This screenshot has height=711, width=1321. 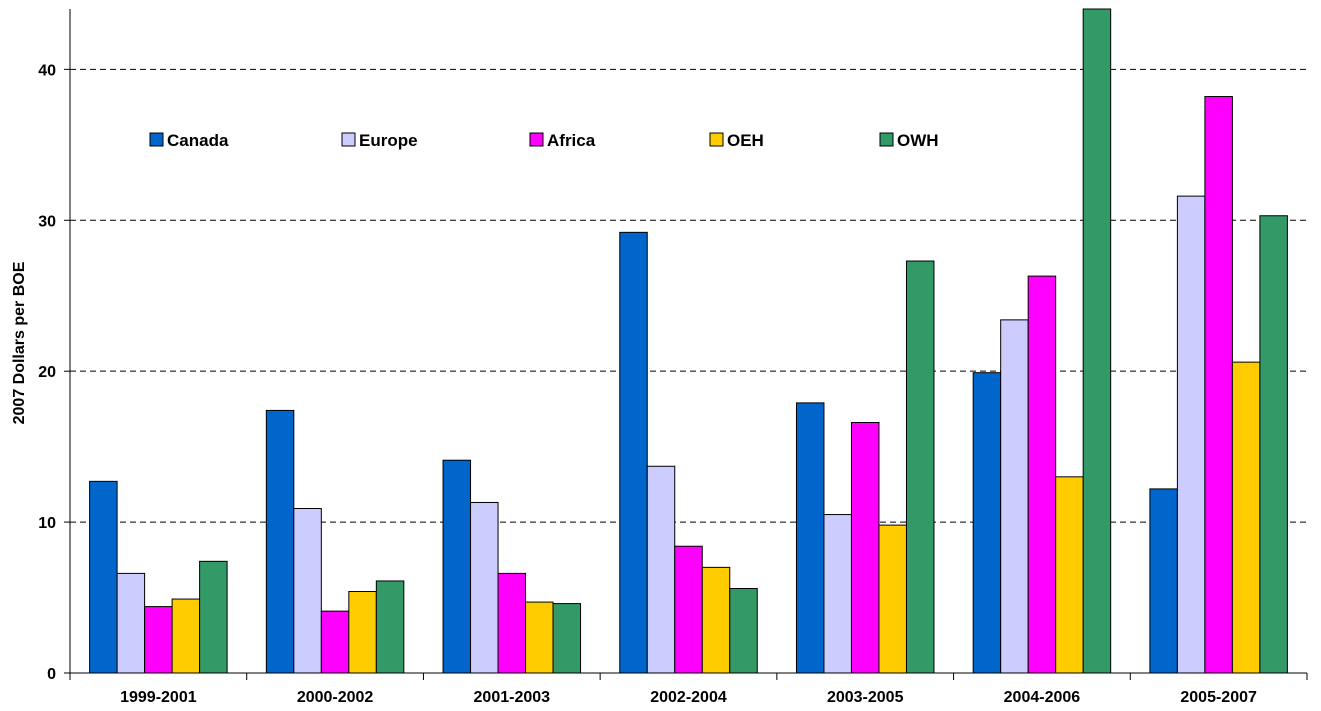 What do you see at coordinates (1191, 434) in the screenshot?
I see `bar-europe-2005-2007` at bounding box center [1191, 434].